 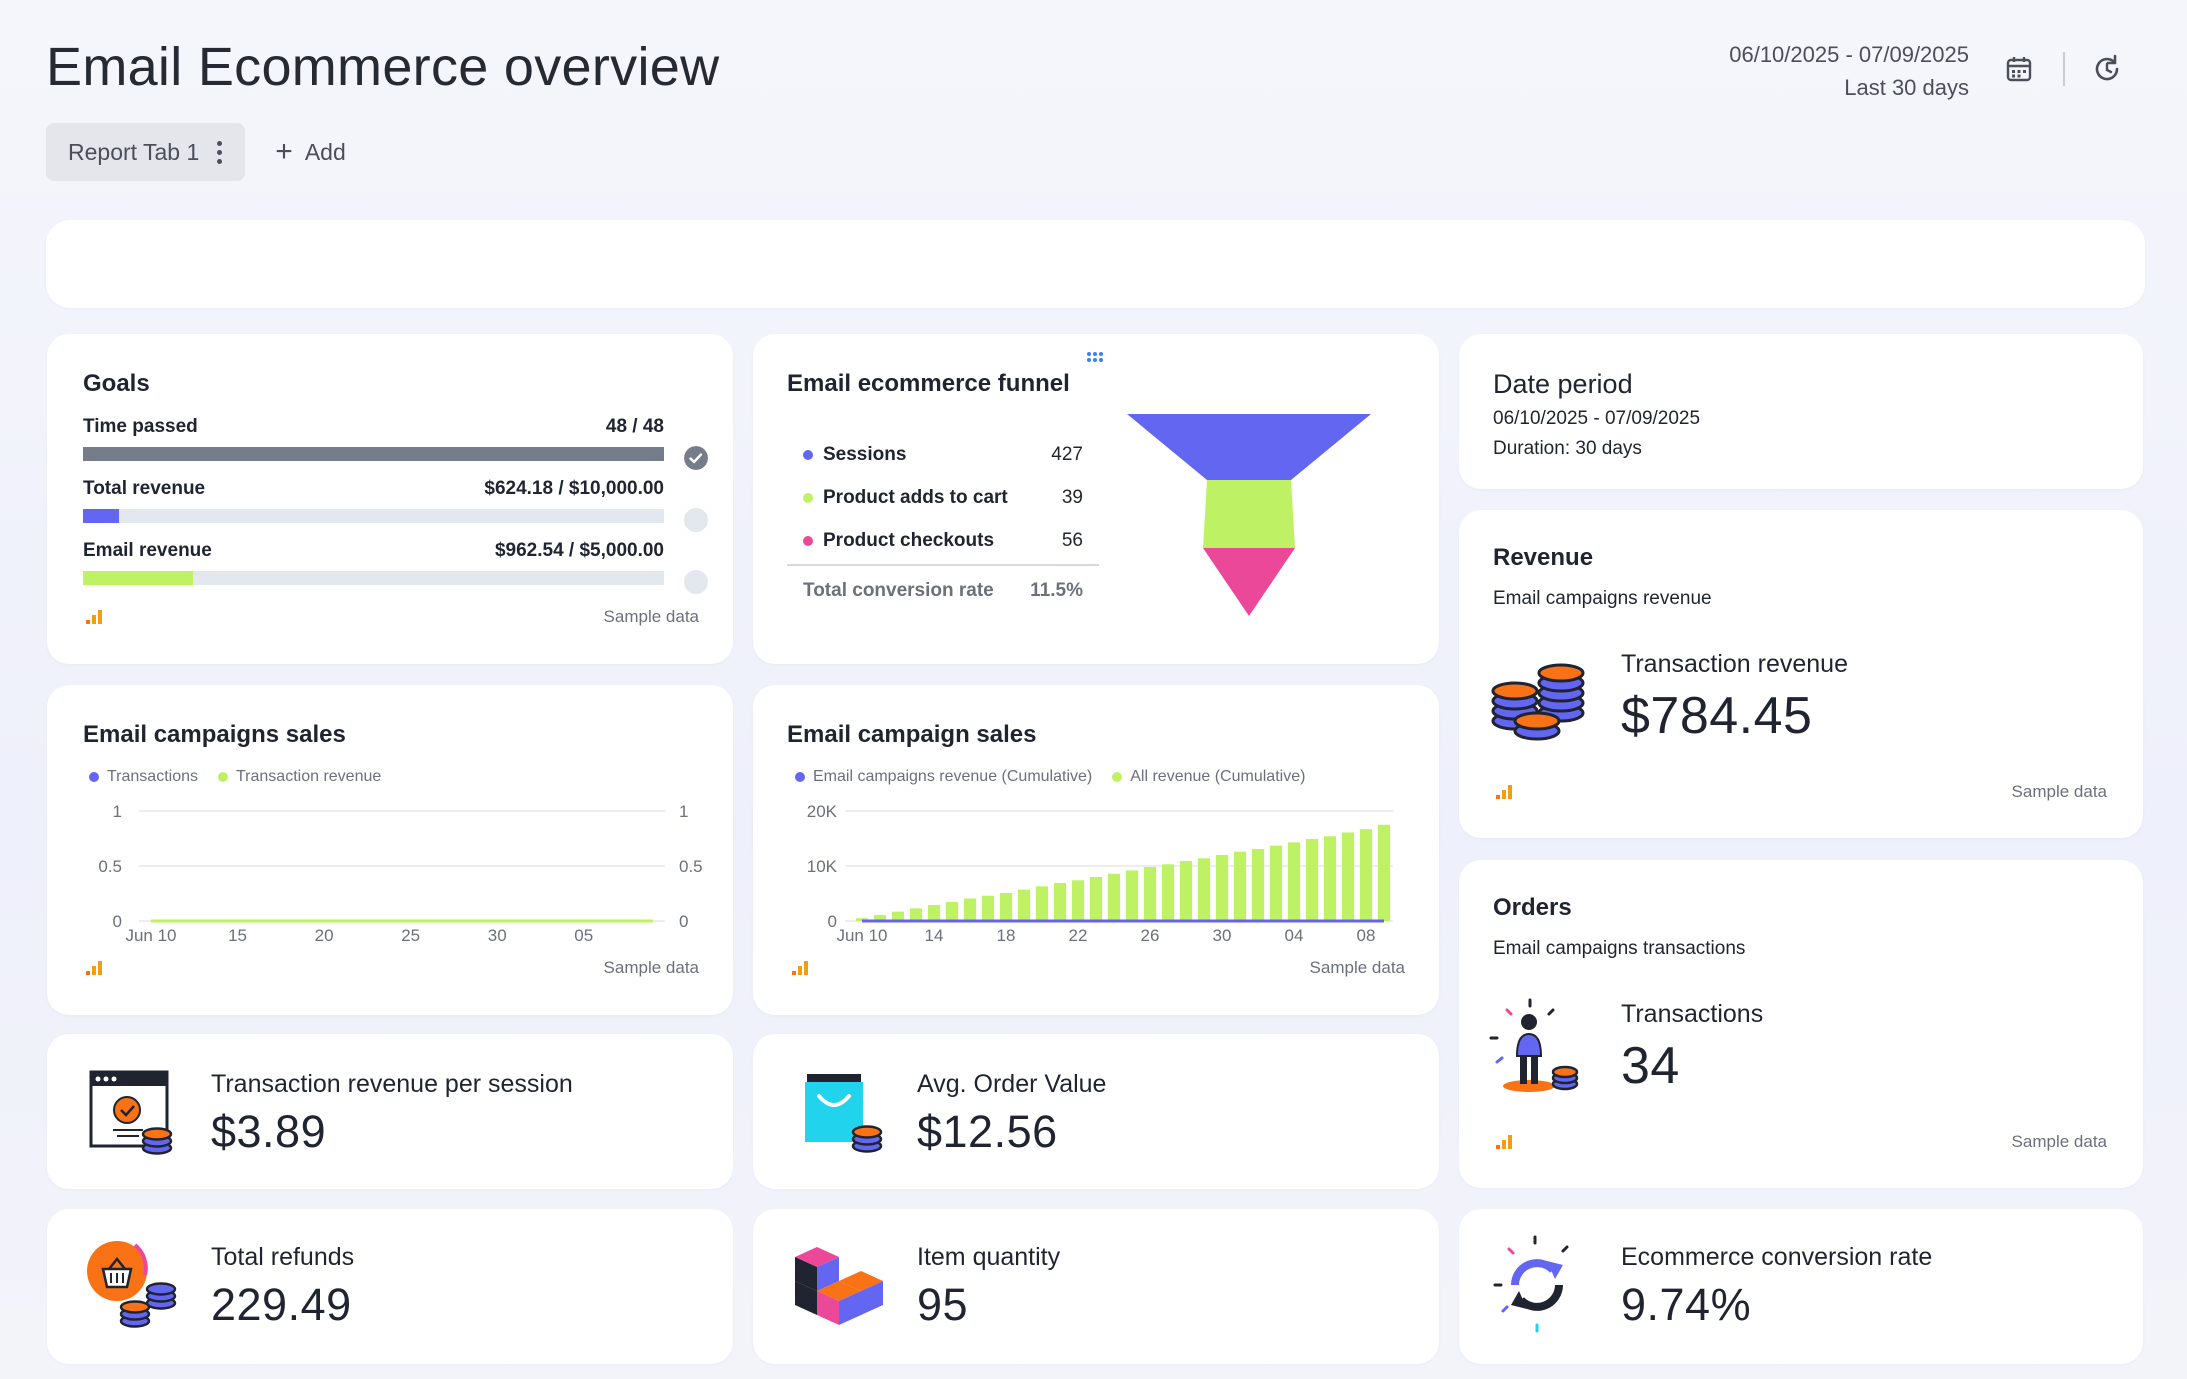 What do you see at coordinates (143, 777) in the screenshot?
I see `legend-item: Transactions` at bounding box center [143, 777].